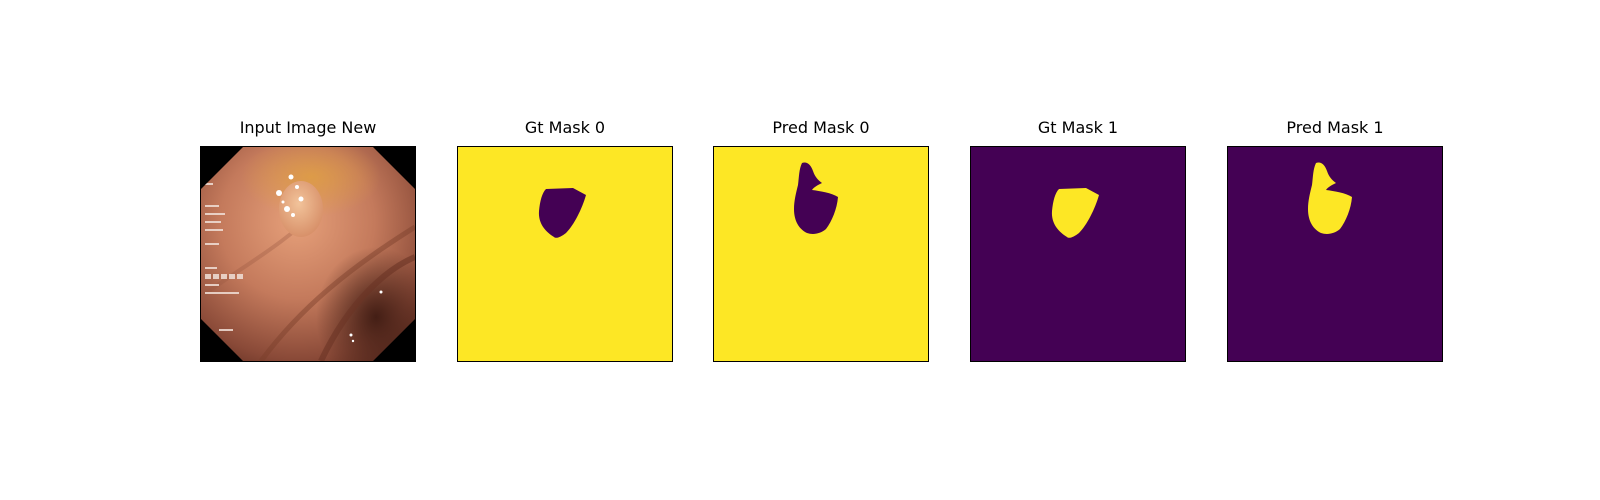 Image resolution: width=1600 pixels, height=500 pixels. Describe the element at coordinates (301, 209) in the screenshot. I see `polyp-region` at that location.